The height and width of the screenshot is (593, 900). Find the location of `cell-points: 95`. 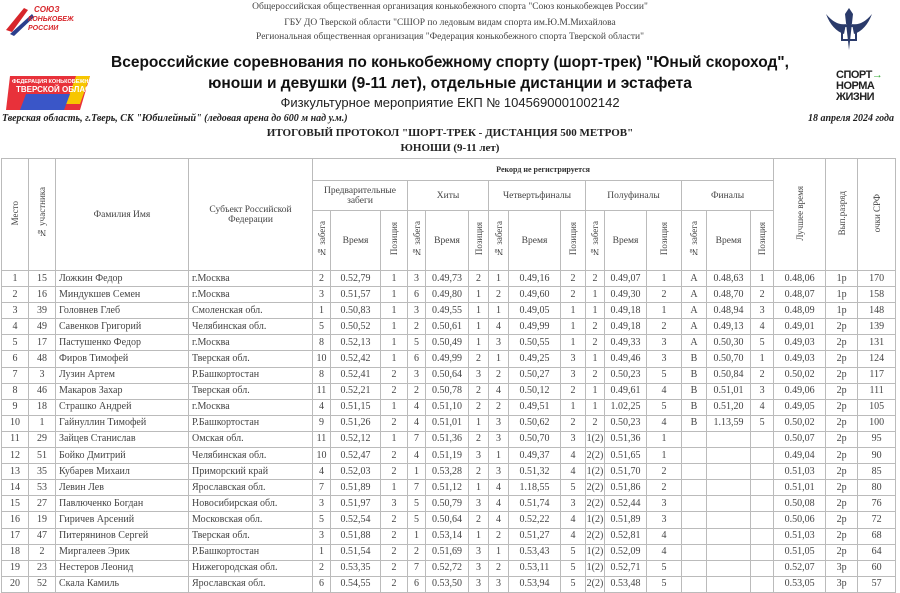

cell-points: 95 is located at coordinates (877, 439).